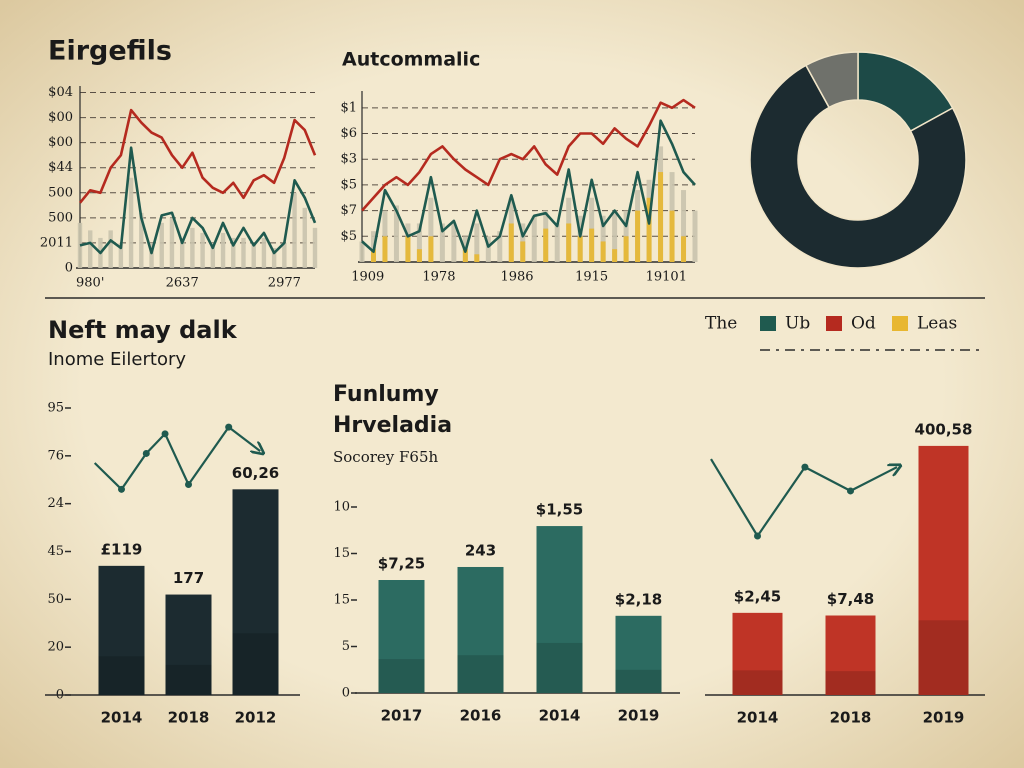 Image resolution: width=1024 pixels, height=768 pixels. I want to click on chart-subtitle: Socorey F65h, so click(386, 457).